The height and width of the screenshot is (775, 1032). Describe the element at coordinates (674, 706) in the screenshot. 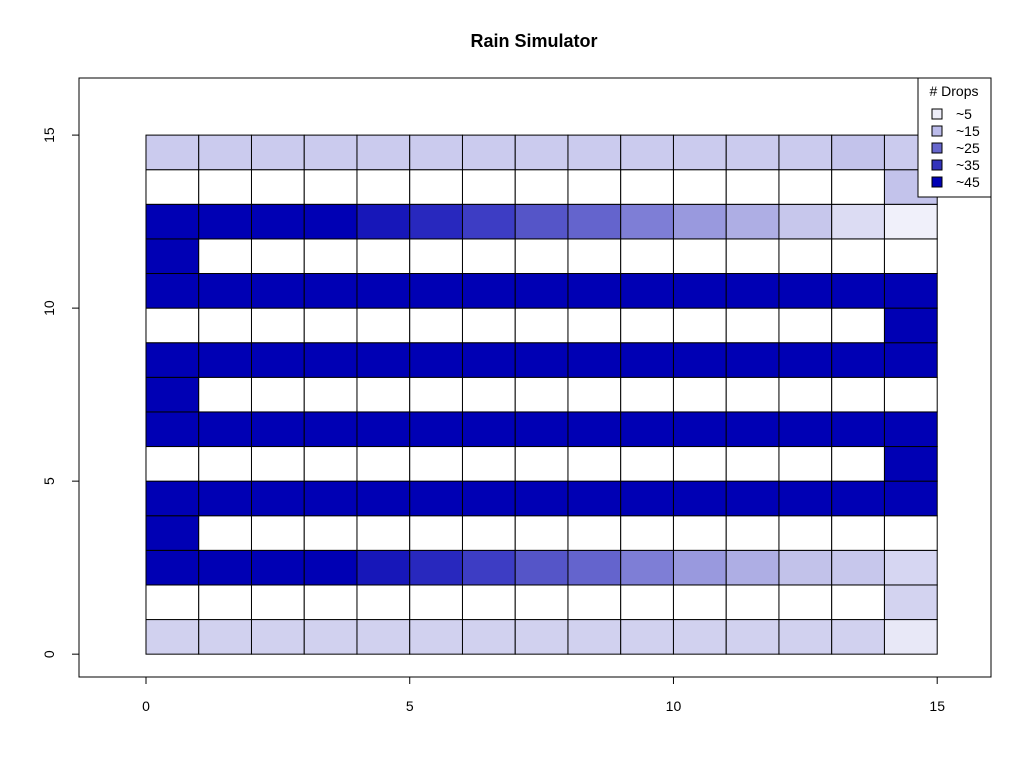

I see `x-tick-label: 10` at that location.